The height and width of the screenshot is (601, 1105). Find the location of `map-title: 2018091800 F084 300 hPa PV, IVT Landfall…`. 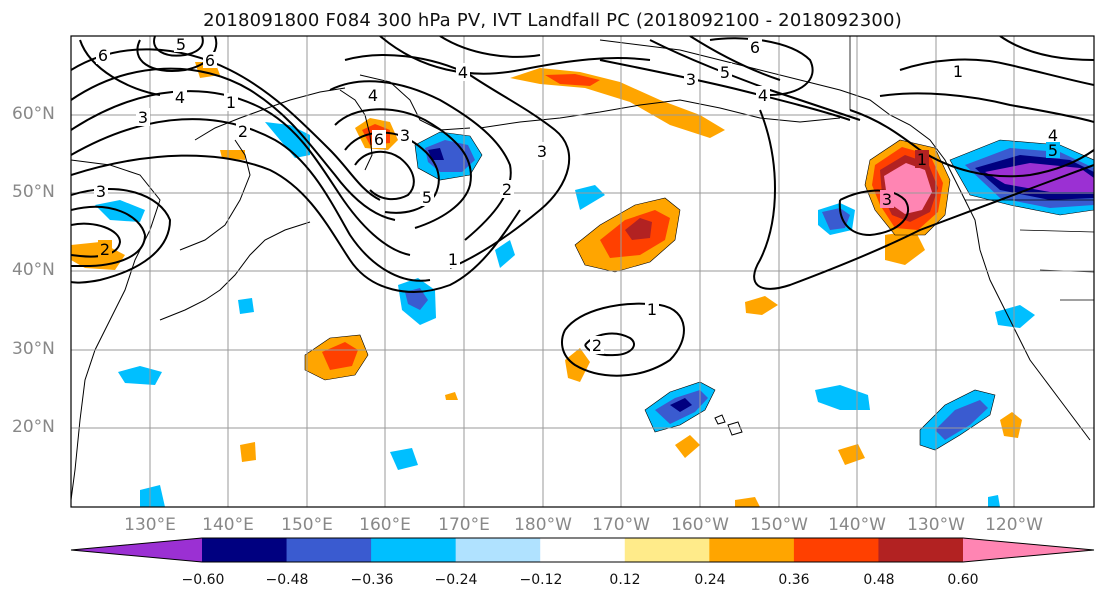

map-title: 2018091800 F084 300 hPa PV, IVT Landfall… is located at coordinates (552, 20).